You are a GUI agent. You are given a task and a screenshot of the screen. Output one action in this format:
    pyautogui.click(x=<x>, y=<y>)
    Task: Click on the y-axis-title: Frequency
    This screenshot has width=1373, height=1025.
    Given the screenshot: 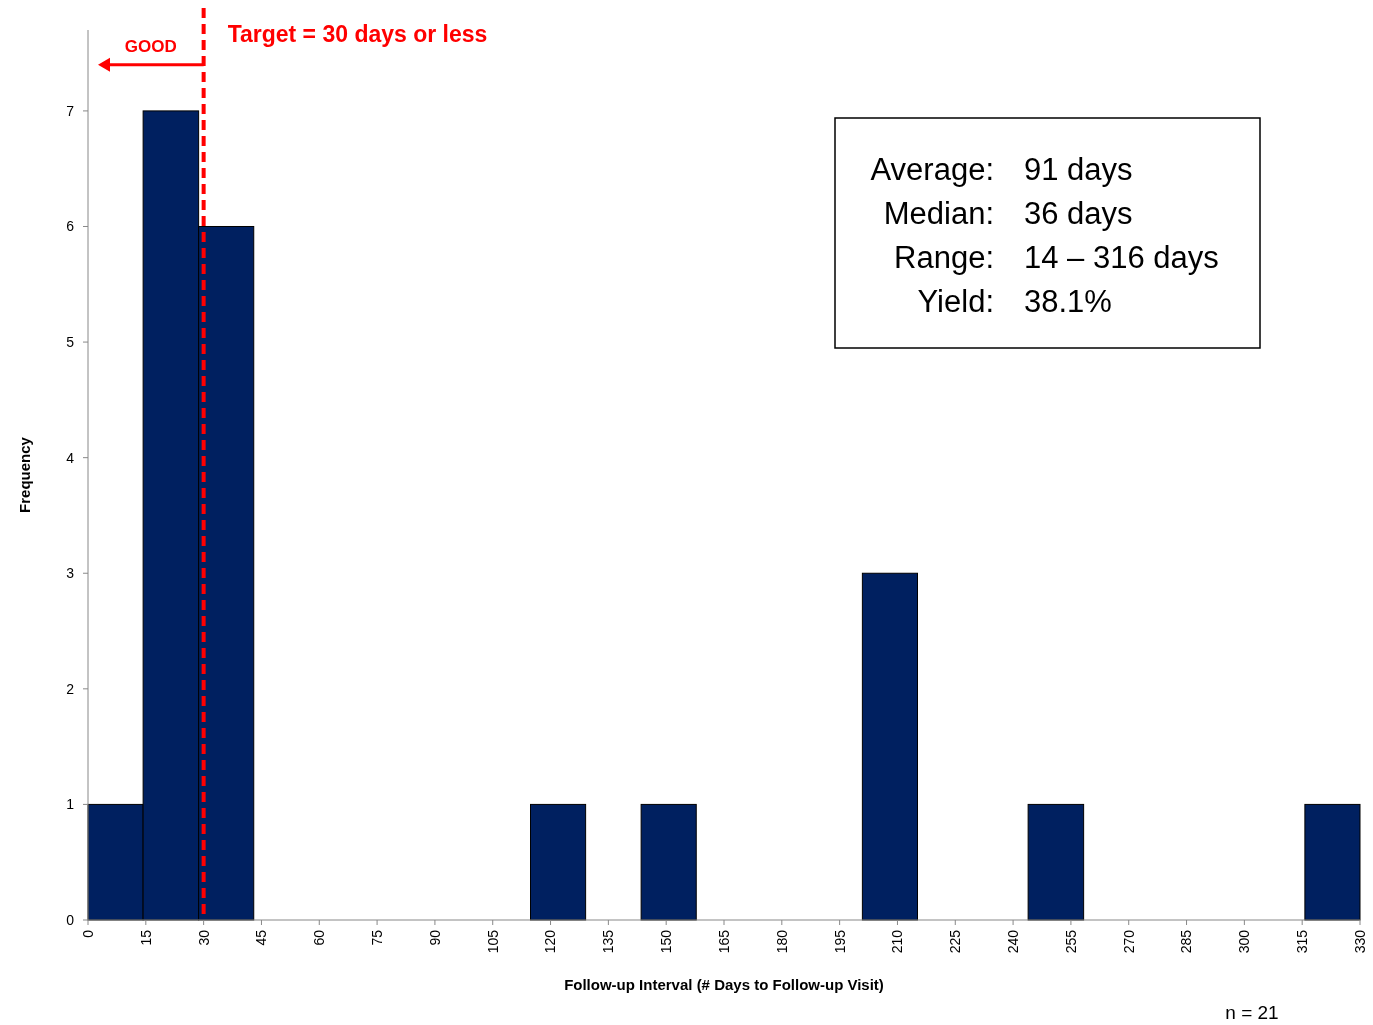 What is the action you would take?
    pyautogui.click(x=24, y=474)
    